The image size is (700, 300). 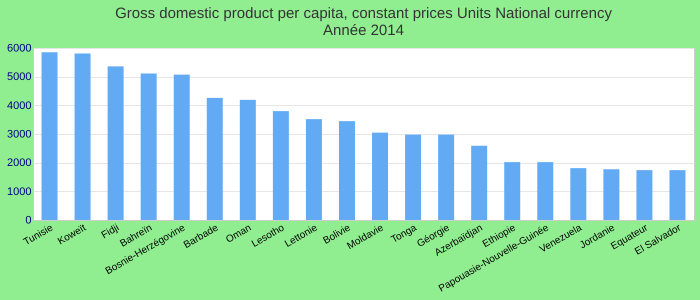 I want to click on y-tick-label: 6000, so click(x=19, y=48).